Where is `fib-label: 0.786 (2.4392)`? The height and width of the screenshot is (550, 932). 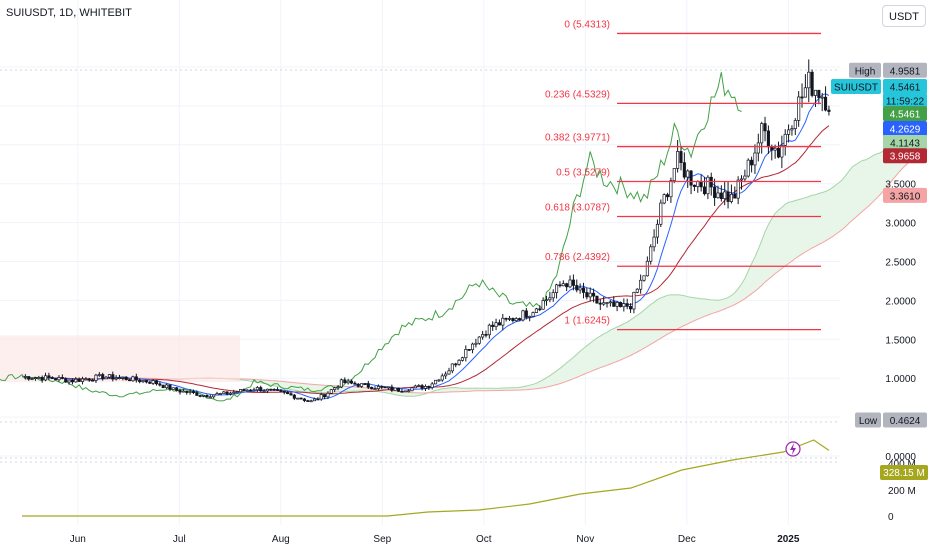 fib-label: 0.786 (2.4392) is located at coordinates (577, 257).